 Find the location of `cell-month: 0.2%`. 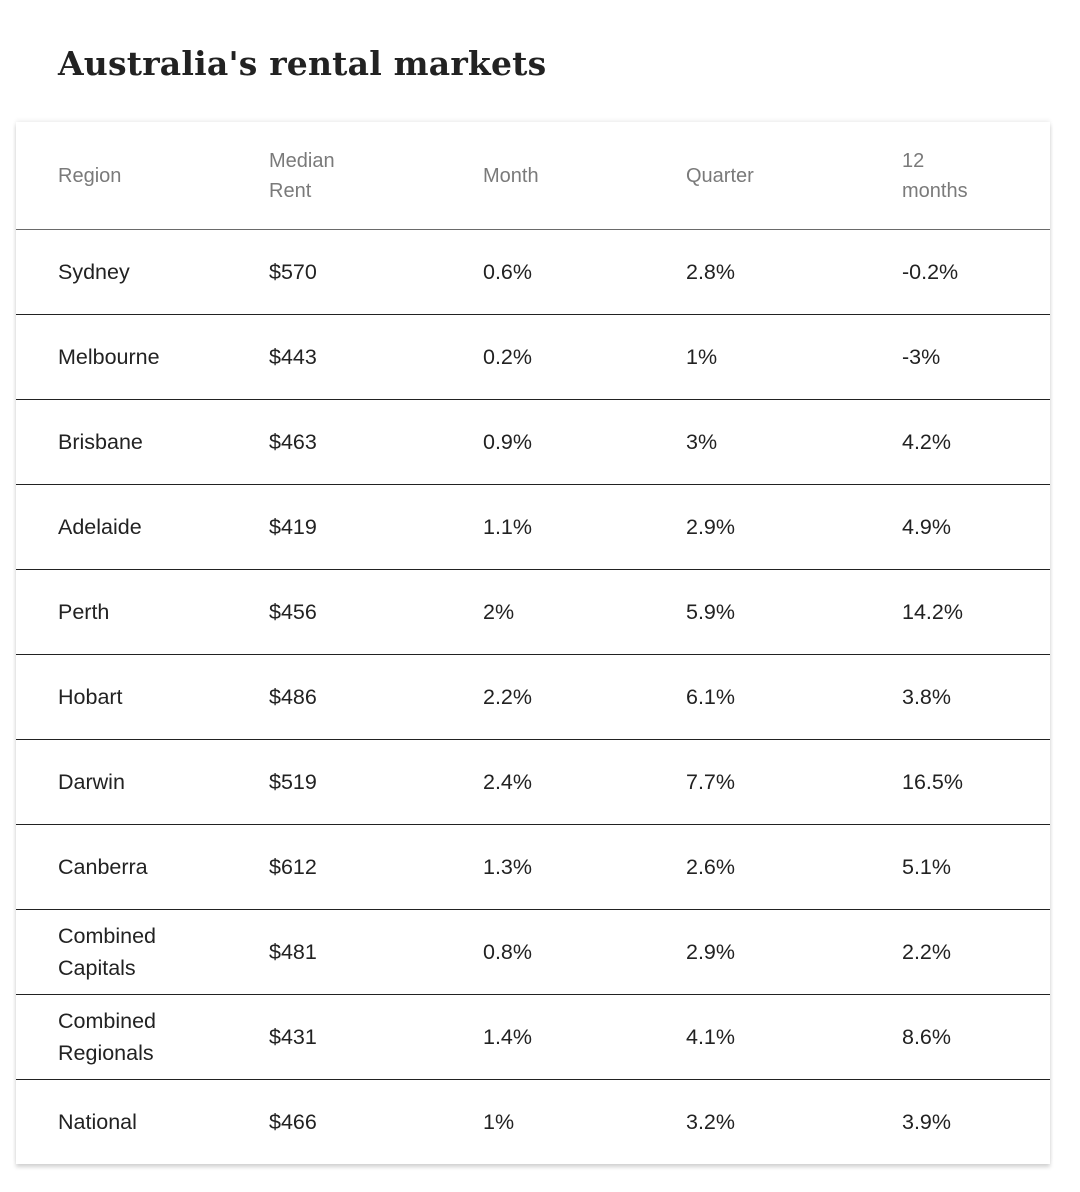

cell-month: 0.2% is located at coordinates (584, 357).